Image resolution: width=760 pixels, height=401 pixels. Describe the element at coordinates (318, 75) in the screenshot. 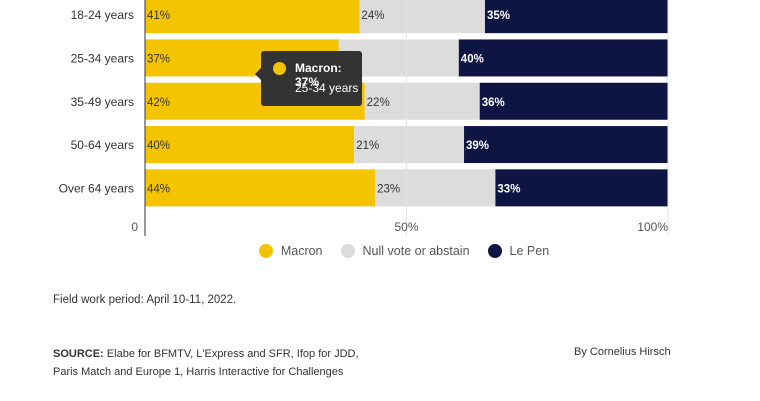

I see `tooltip-title: Macron: 37%` at that location.